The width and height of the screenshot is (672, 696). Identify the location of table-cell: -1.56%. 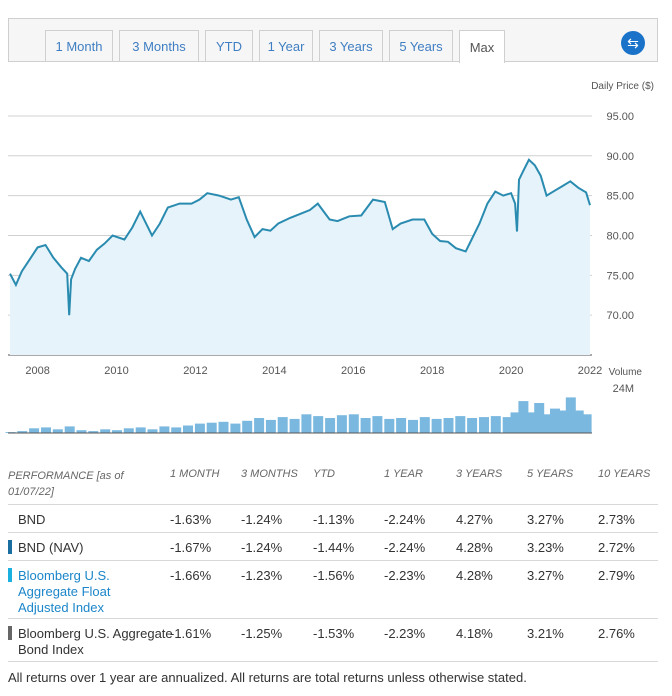
(334, 575).